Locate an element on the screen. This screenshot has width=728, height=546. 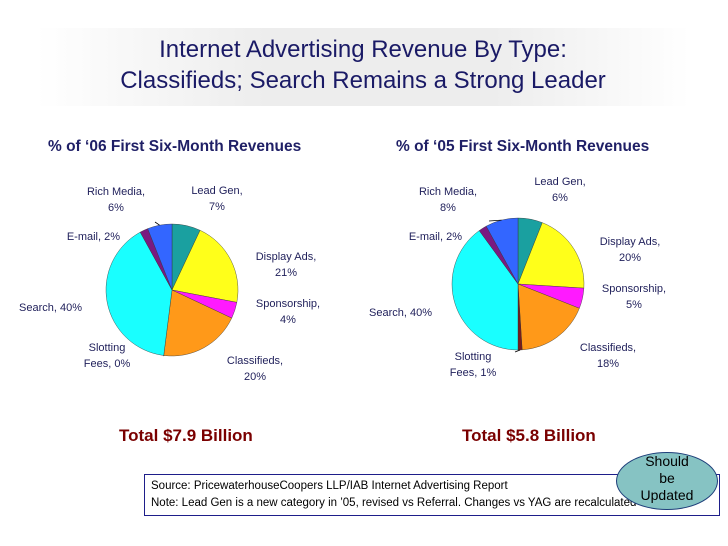
pie-2006-total: Total $7.9 Billion is located at coordinates (186, 435).